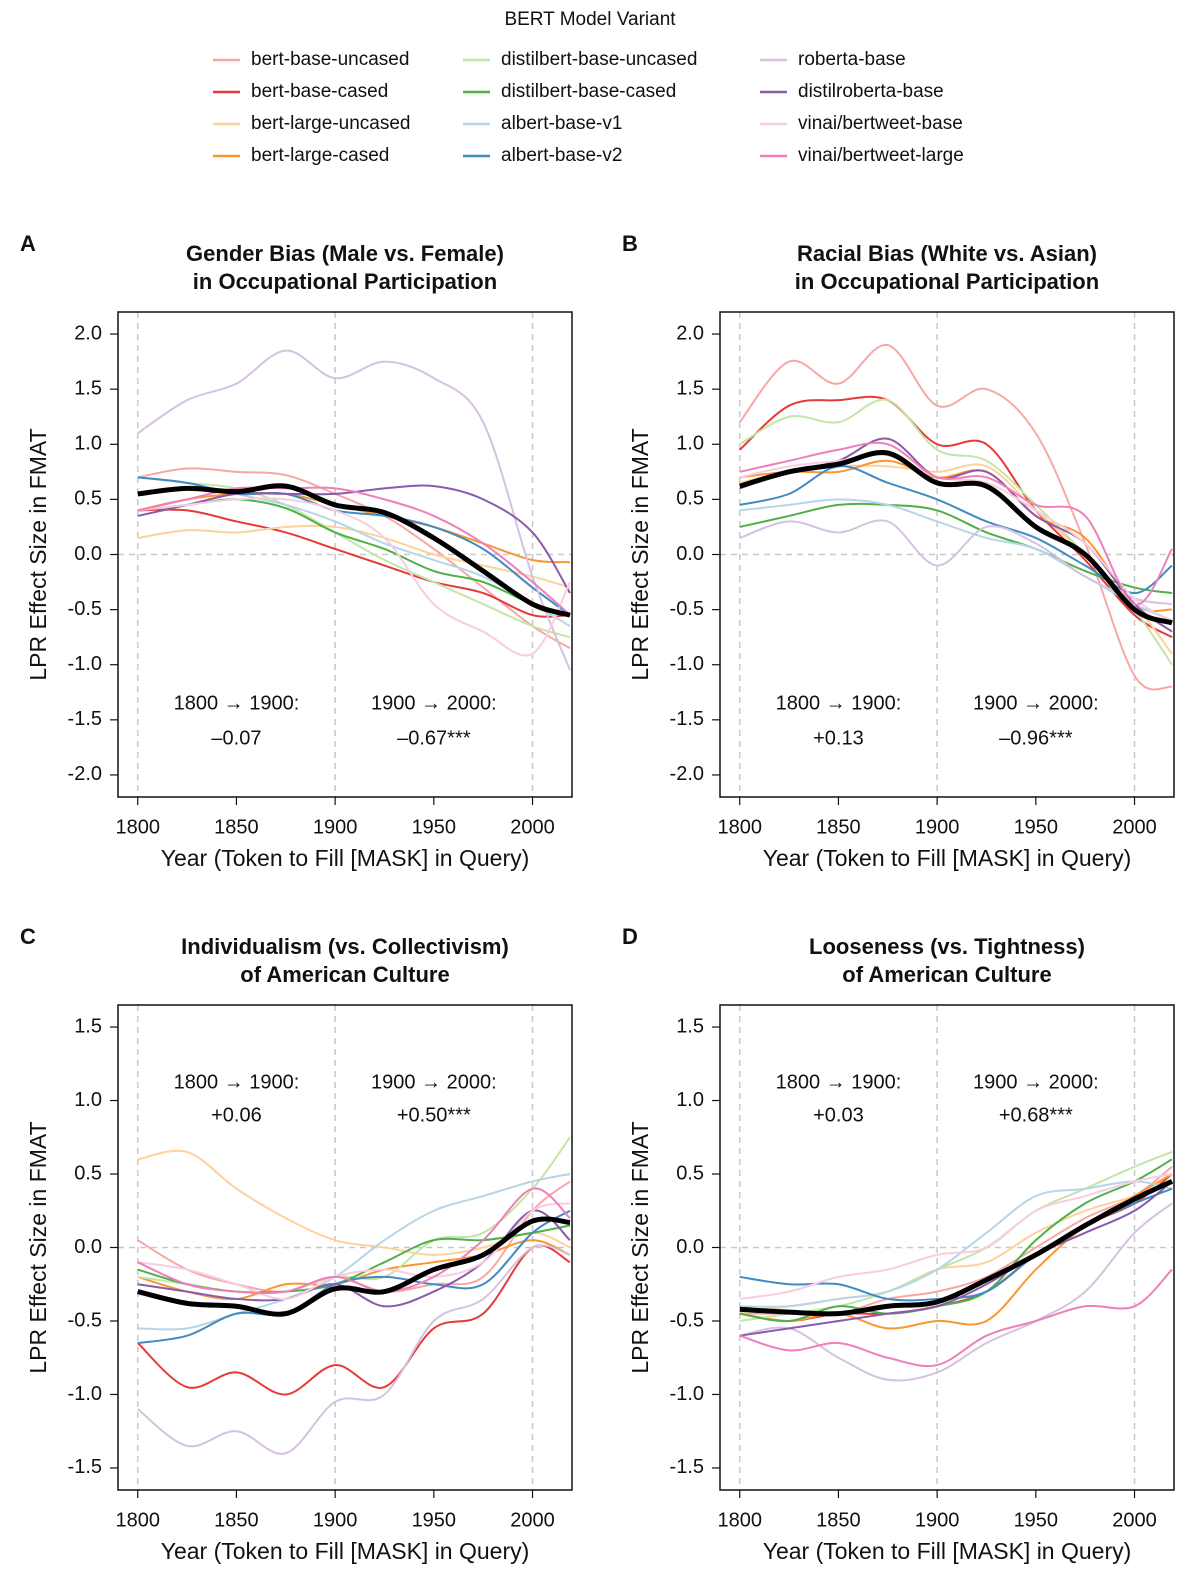 Image resolution: width=1184 pixels, height=1569 pixels. I want to click on panel-title: Gender Bias (Male vs. Female), so click(345, 253).